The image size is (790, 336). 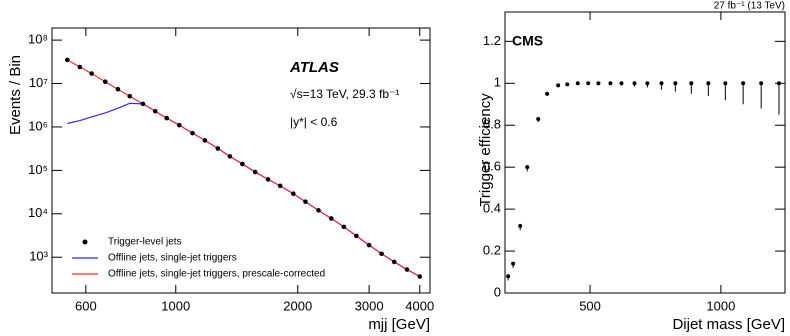 I want to click on y-tick-label: 10⁵, so click(x=38, y=169).